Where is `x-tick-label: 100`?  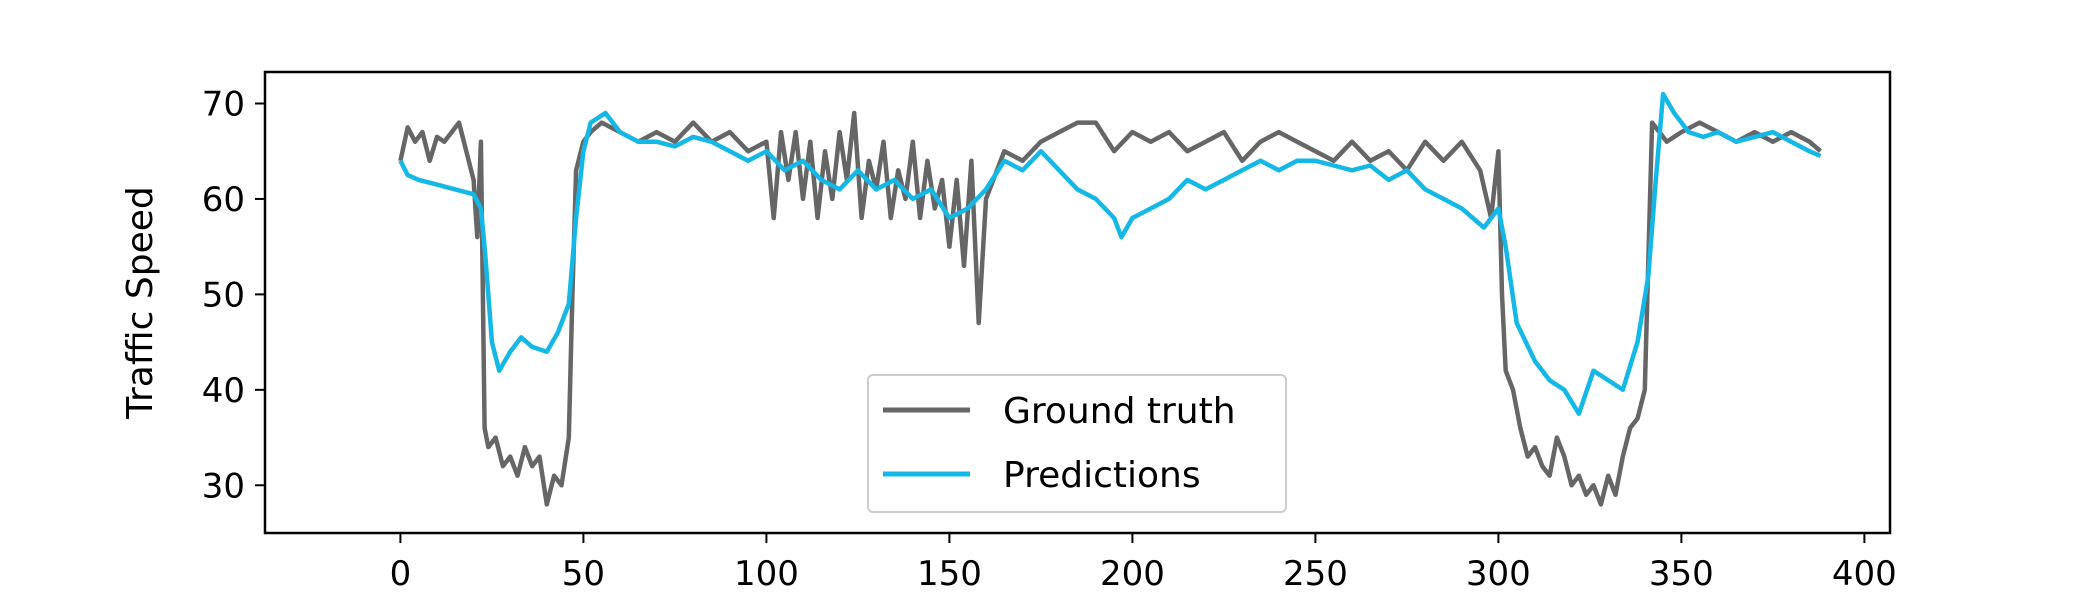 x-tick-label: 100 is located at coordinates (766, 574).